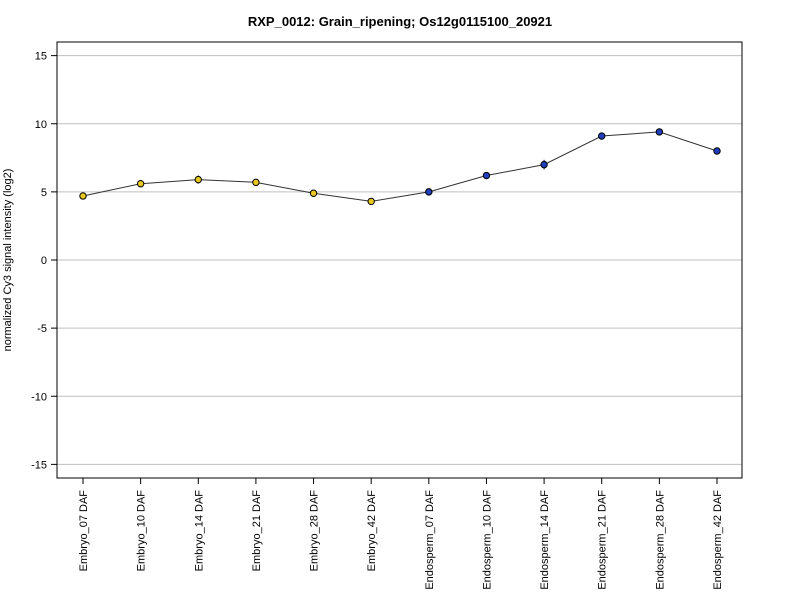  Describe the element at coordinates (42, 329) in the screenshot. I see `y-tick-label: -5` at that location.